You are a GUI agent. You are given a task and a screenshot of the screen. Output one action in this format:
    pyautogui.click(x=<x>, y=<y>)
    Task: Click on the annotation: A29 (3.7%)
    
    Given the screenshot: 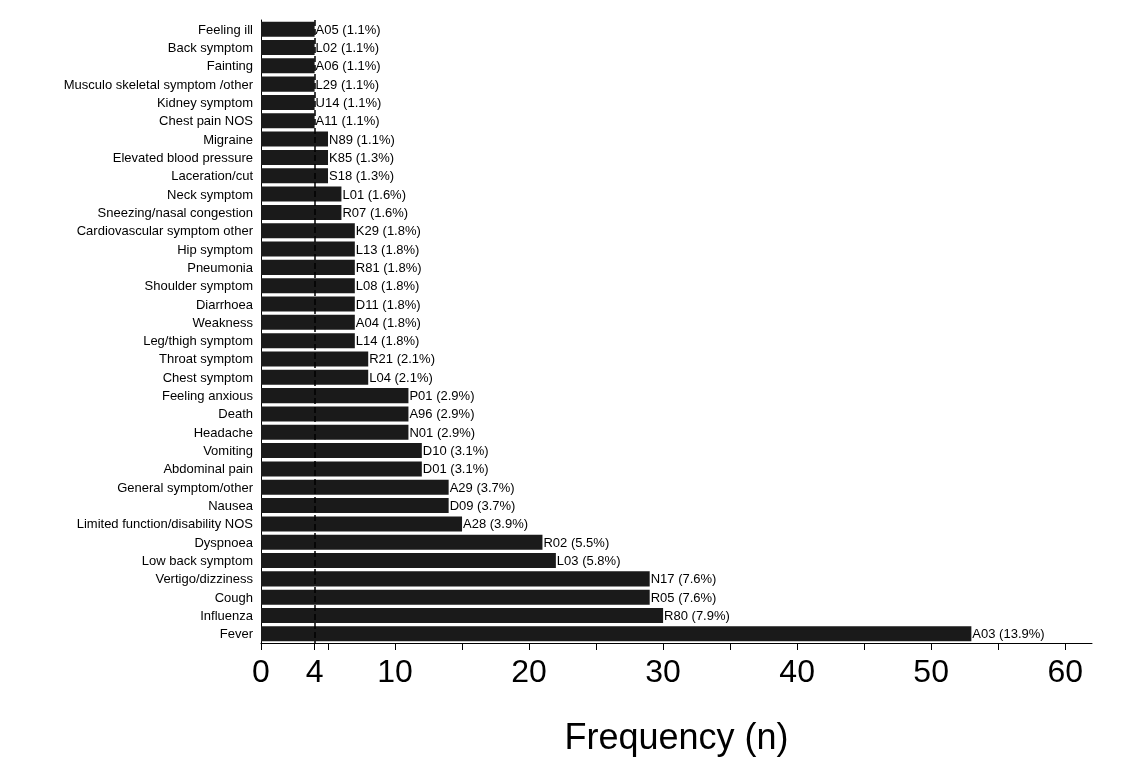 What is the action you would take?
    pyautogui.click(x=482, y=487)
    